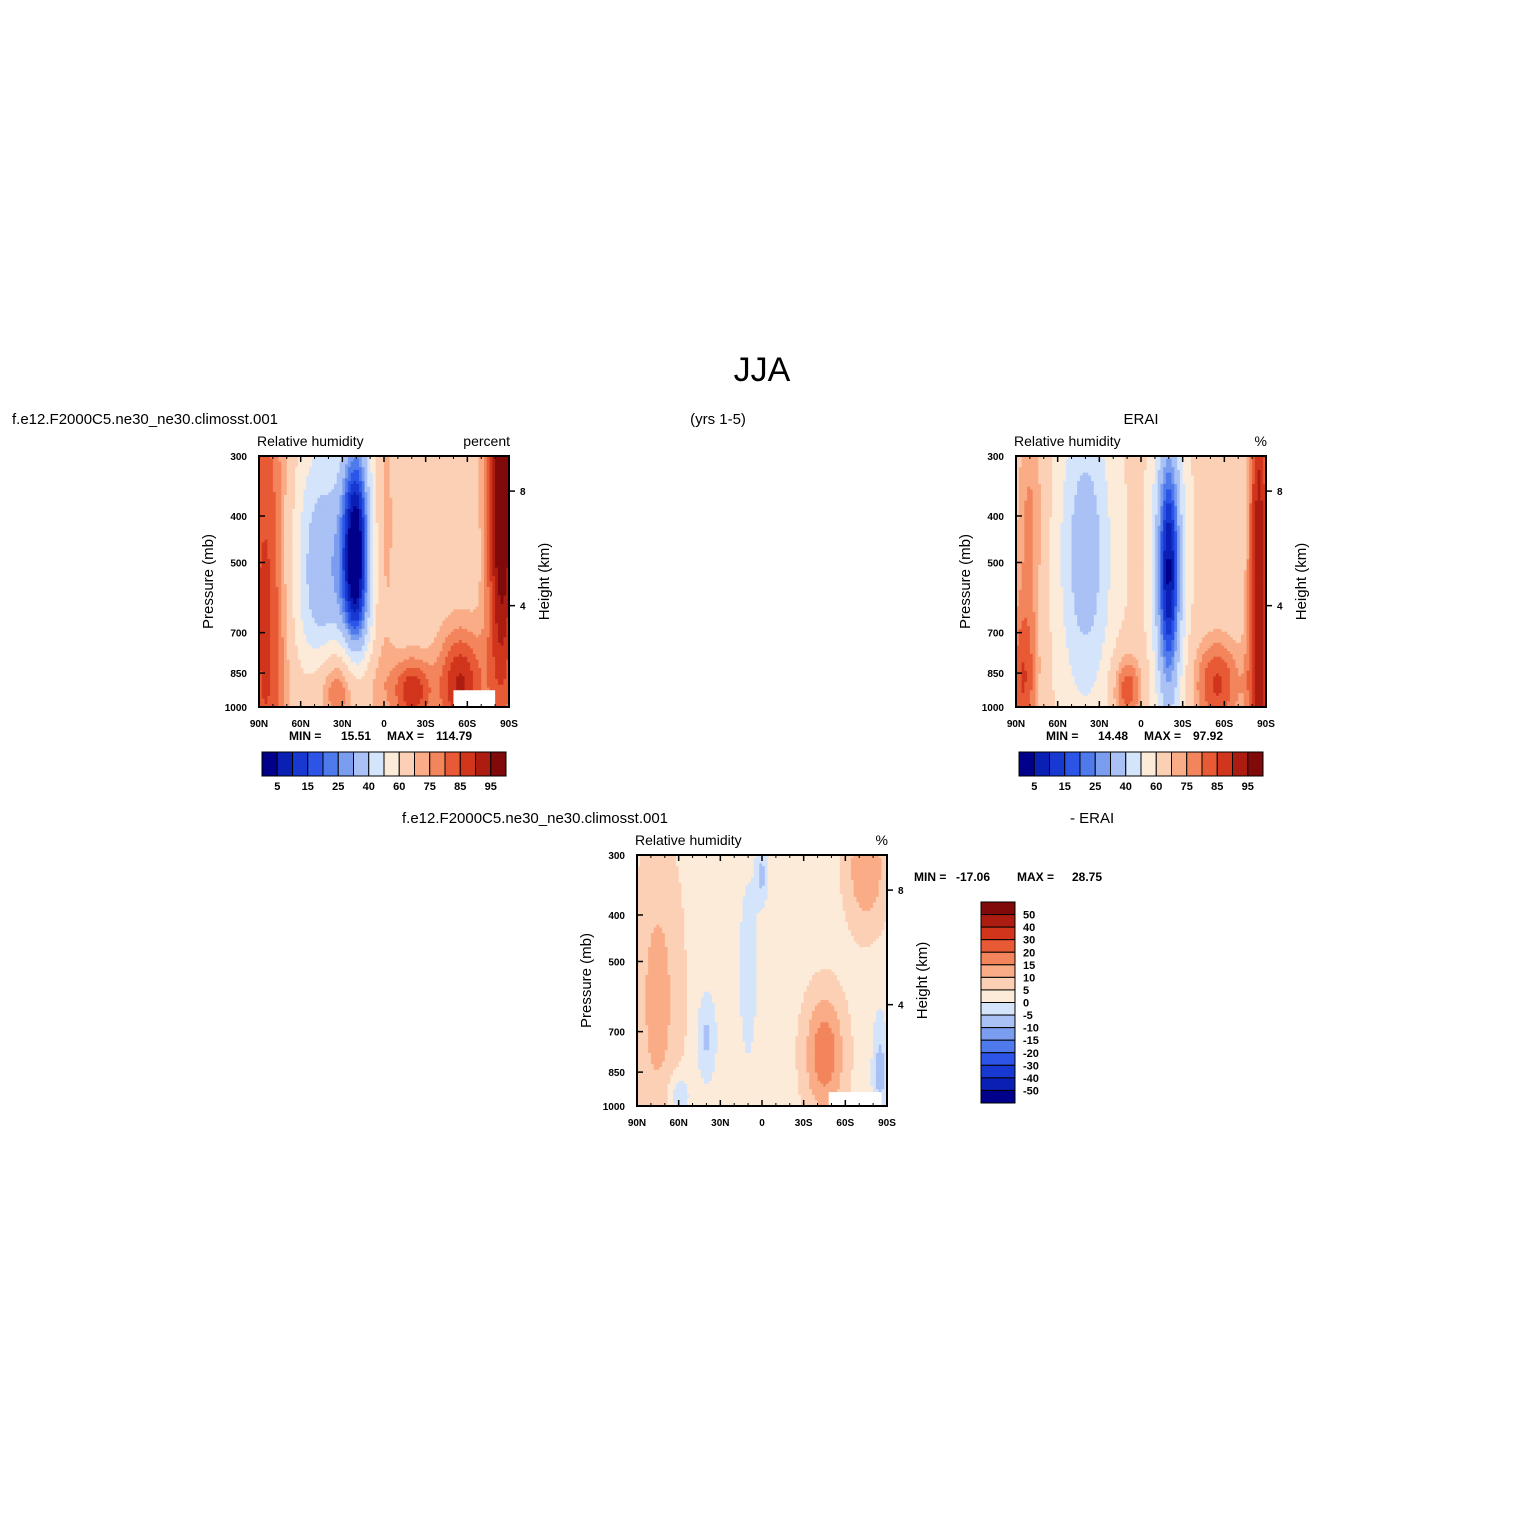  Describe the element at coordinates (762, 370) in the screenshot. I see `figure-title: JJA` at that location.